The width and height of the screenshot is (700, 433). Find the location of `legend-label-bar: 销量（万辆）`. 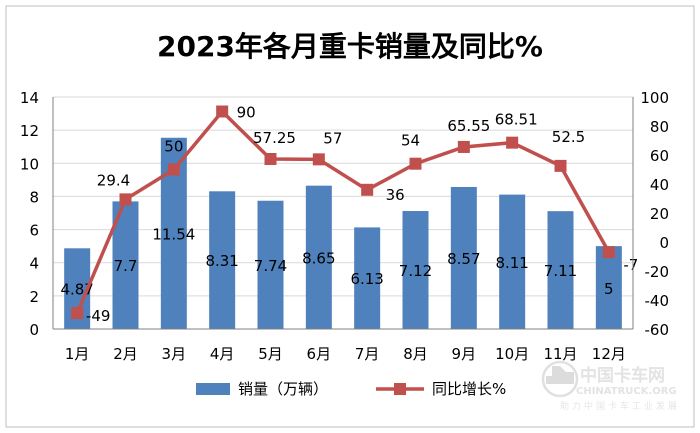

legend-label-bar: 销量（万辆） is located at coordinates (283, 389).